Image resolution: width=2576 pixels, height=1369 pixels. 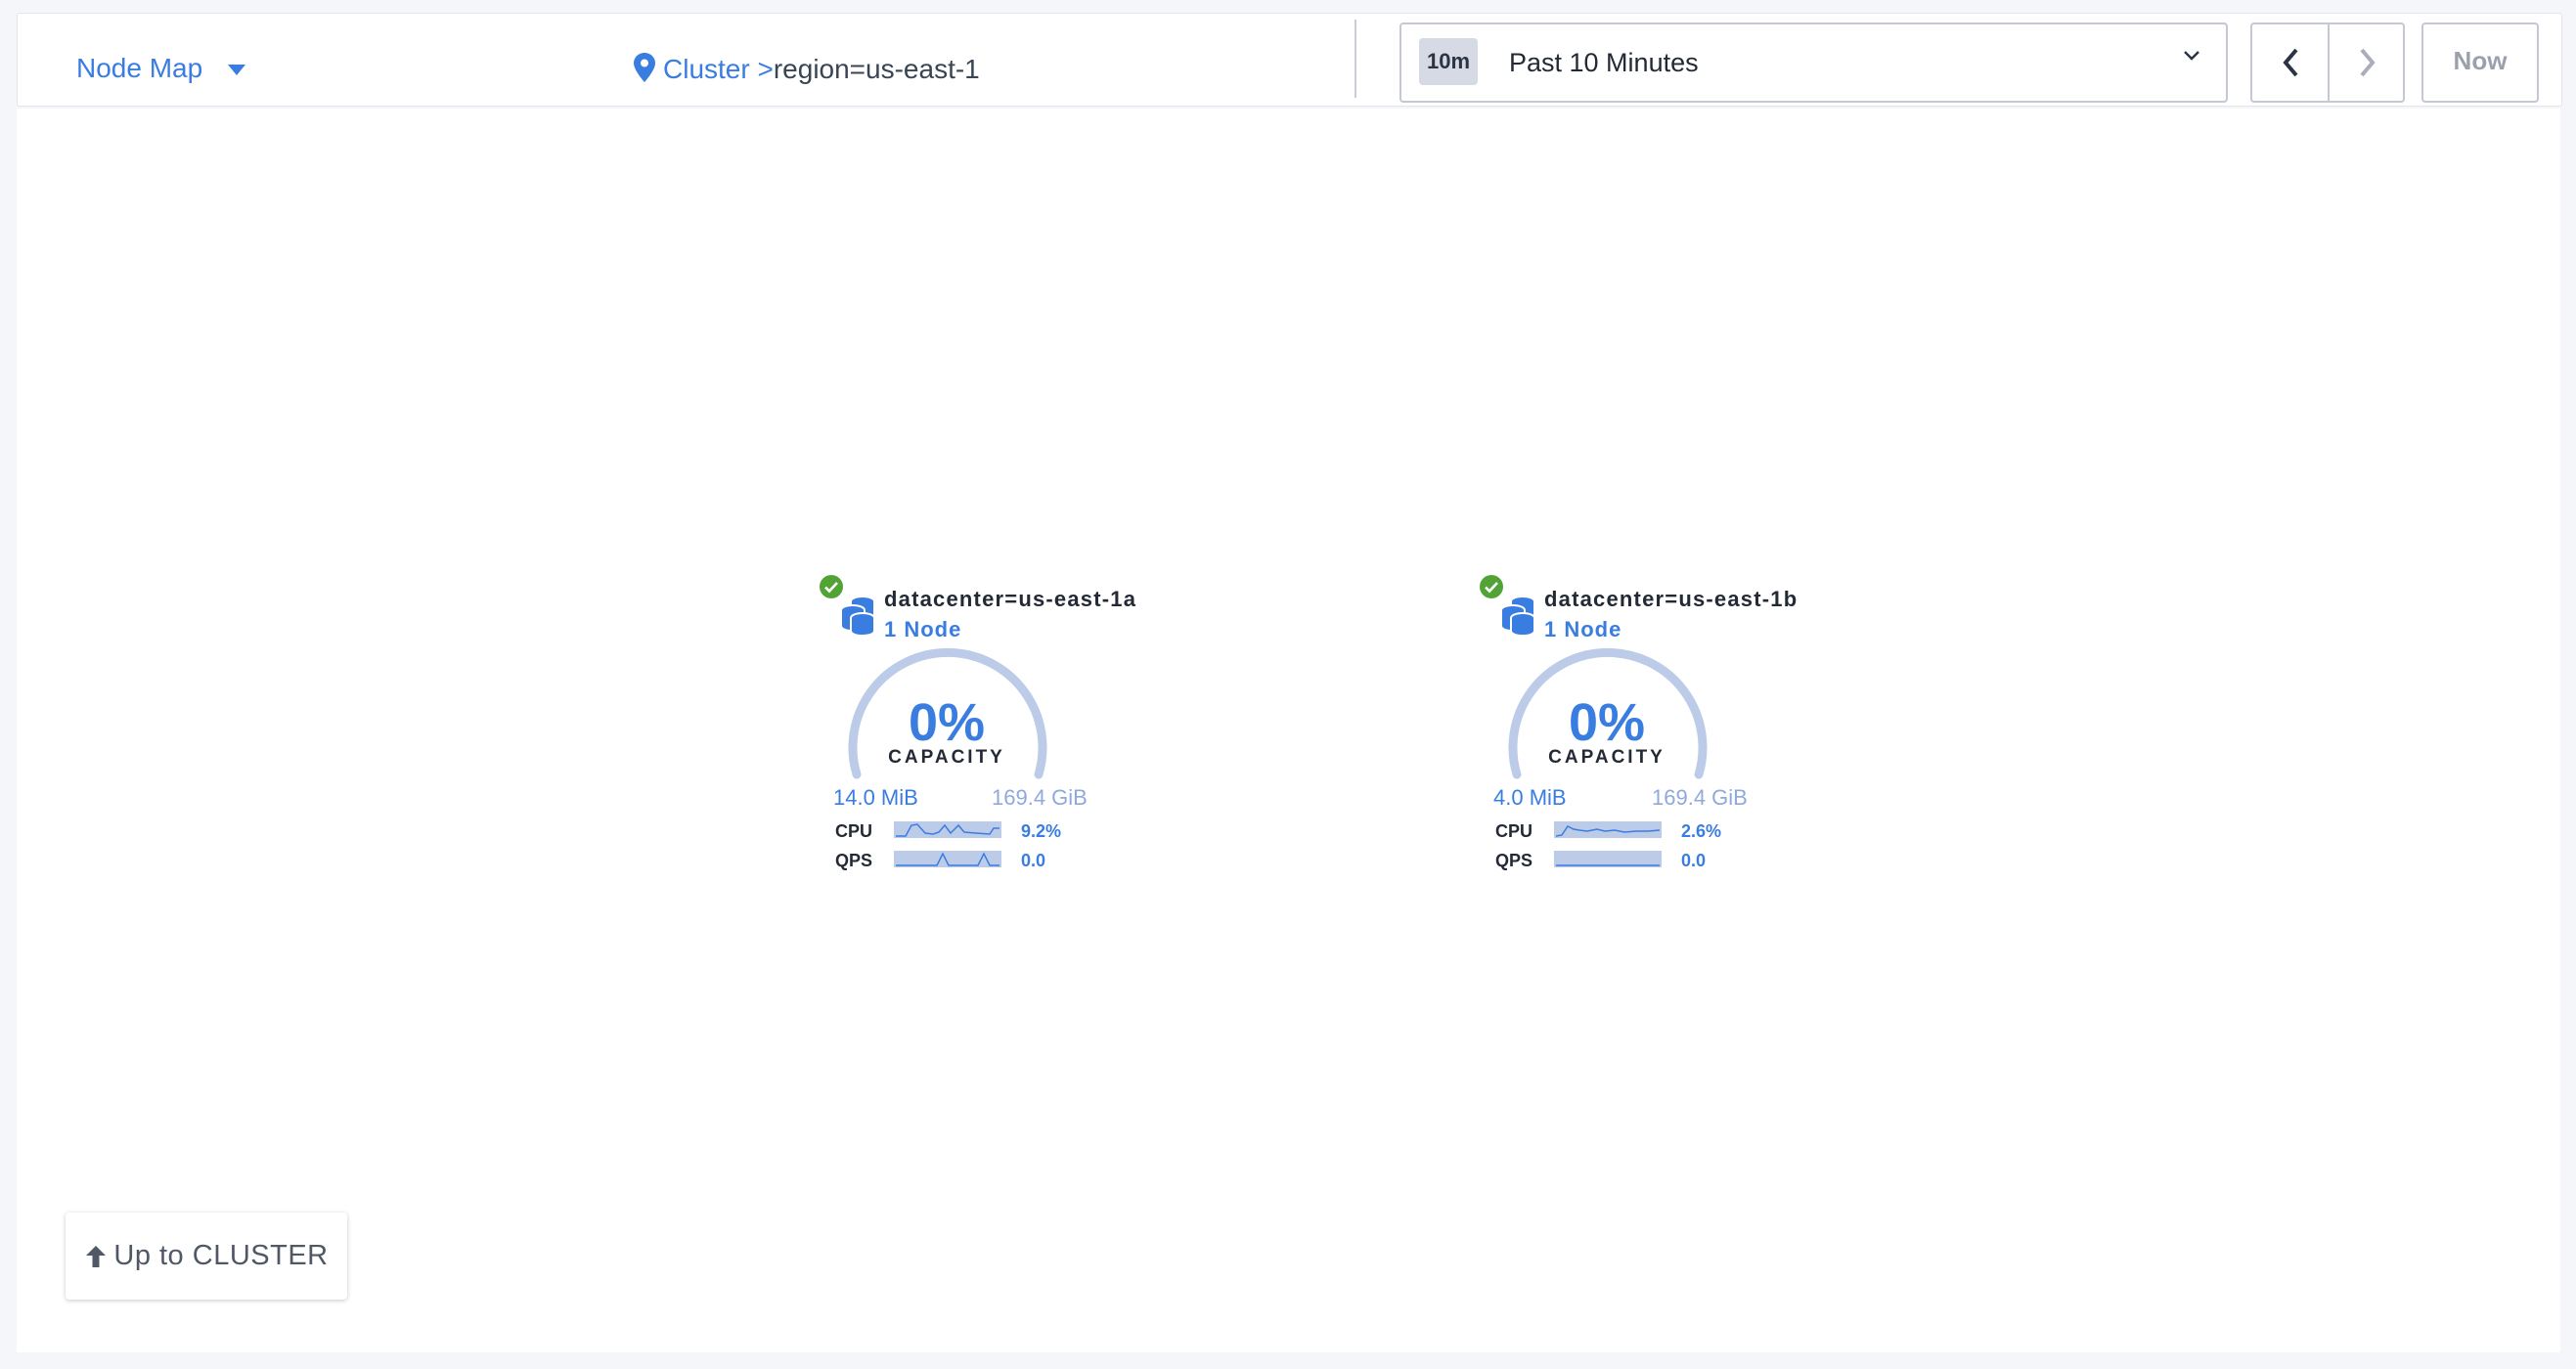 I want to click on breadcrumb-current: region=us-east-1, so click(x=876, y=69).